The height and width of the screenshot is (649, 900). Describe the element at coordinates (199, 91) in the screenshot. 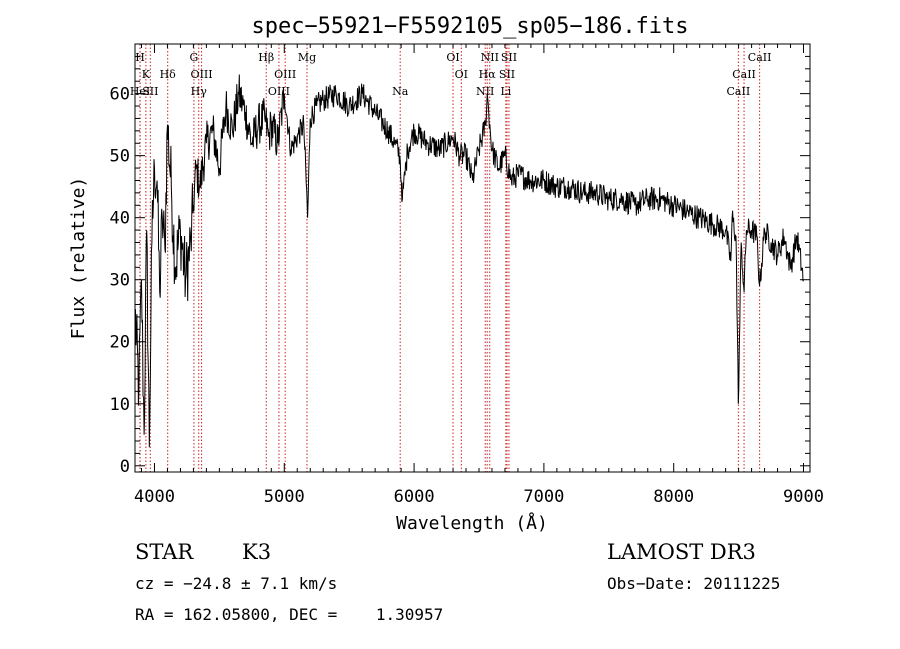

I see `marker-label-7: Hγ` at that location.